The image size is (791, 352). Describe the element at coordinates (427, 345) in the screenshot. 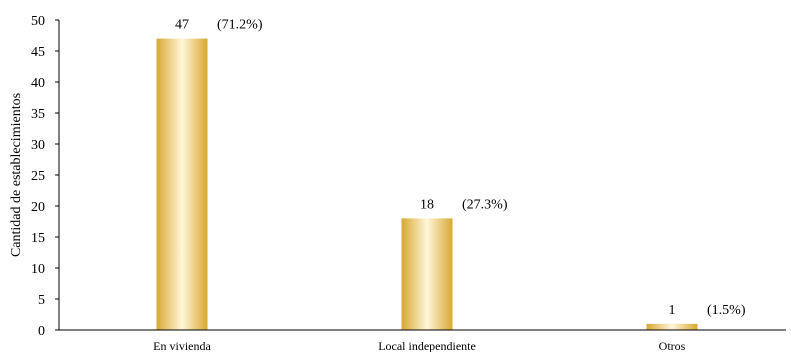

I see `category-label-2: Local independiente` at that location.